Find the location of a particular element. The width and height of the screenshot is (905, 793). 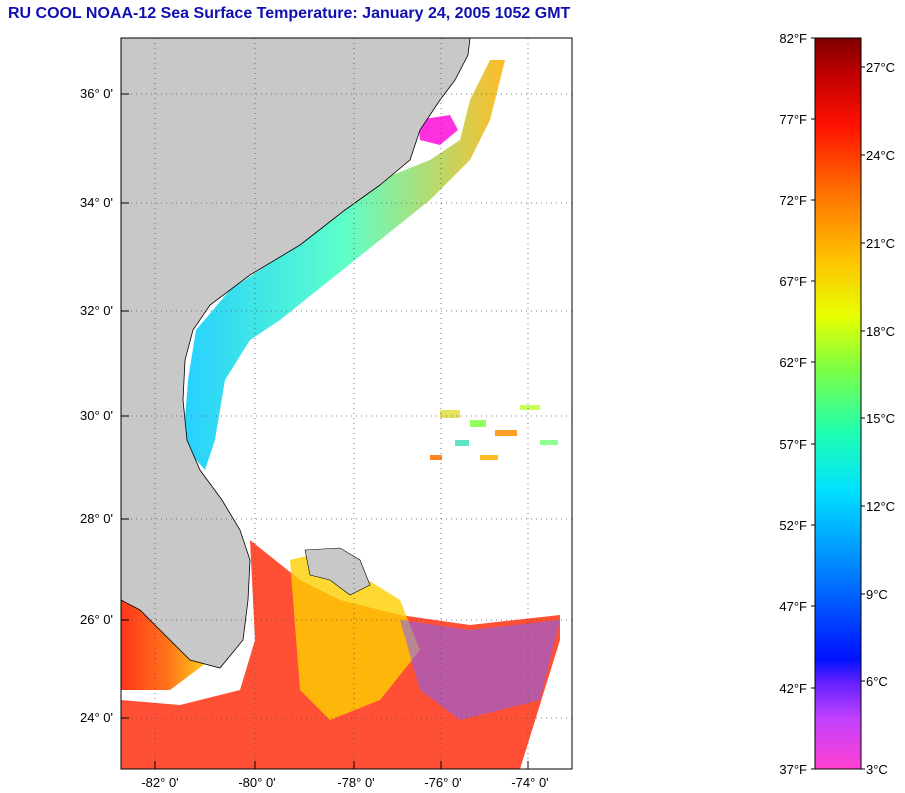

lon-label-80: -80° 0' is located at coordinates (256, 782).